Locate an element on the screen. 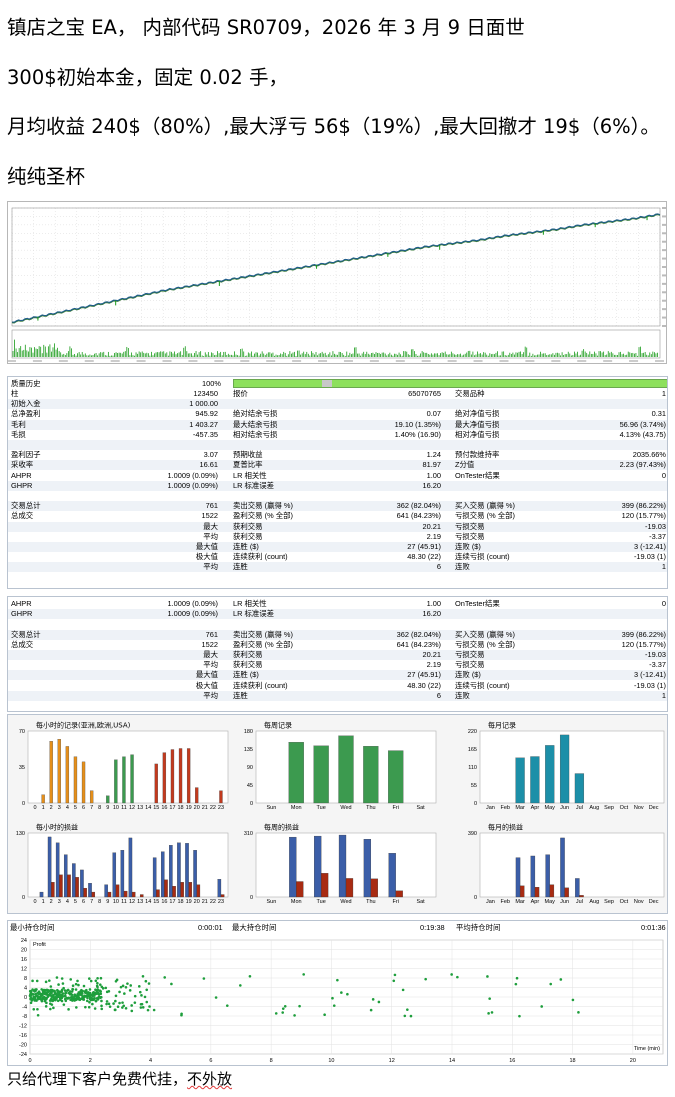 The width and height of the screenshot is (675, 1097). stats-label: LR 标准误差 is located at coordinates (254, 485).